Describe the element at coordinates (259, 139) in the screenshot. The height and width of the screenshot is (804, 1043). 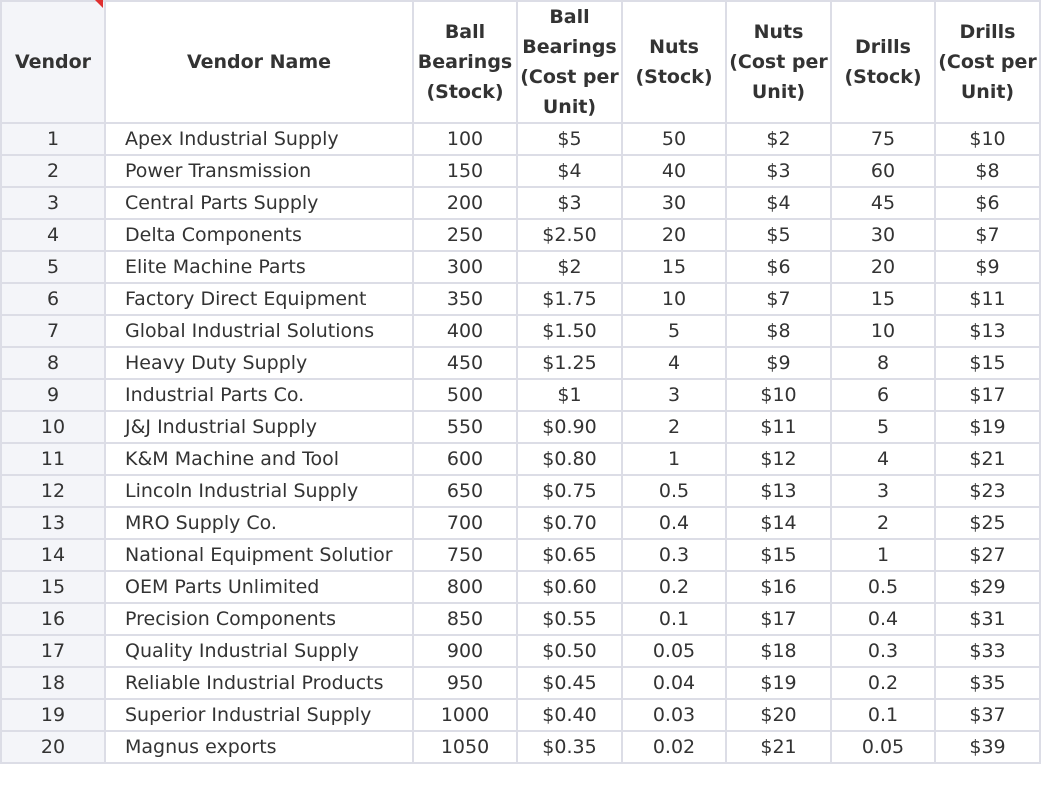
I see `vendor-name-cell: Apex Industrial Supply` at that location.